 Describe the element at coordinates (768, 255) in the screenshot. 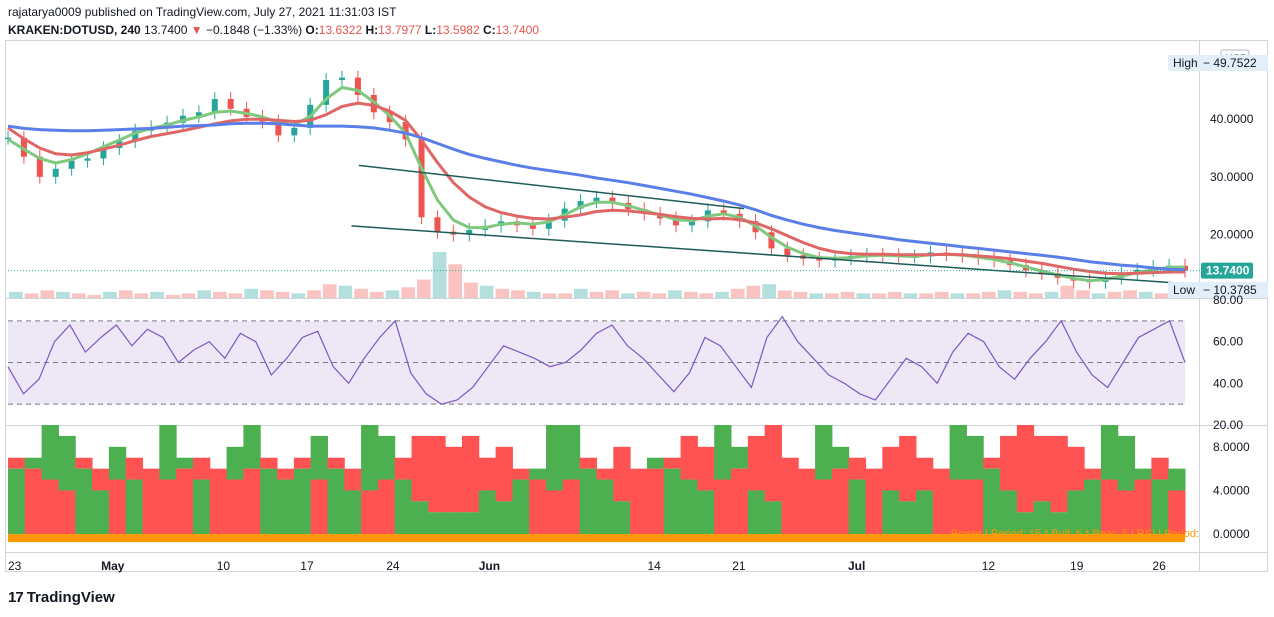

I see `lower-trendline` at that location.